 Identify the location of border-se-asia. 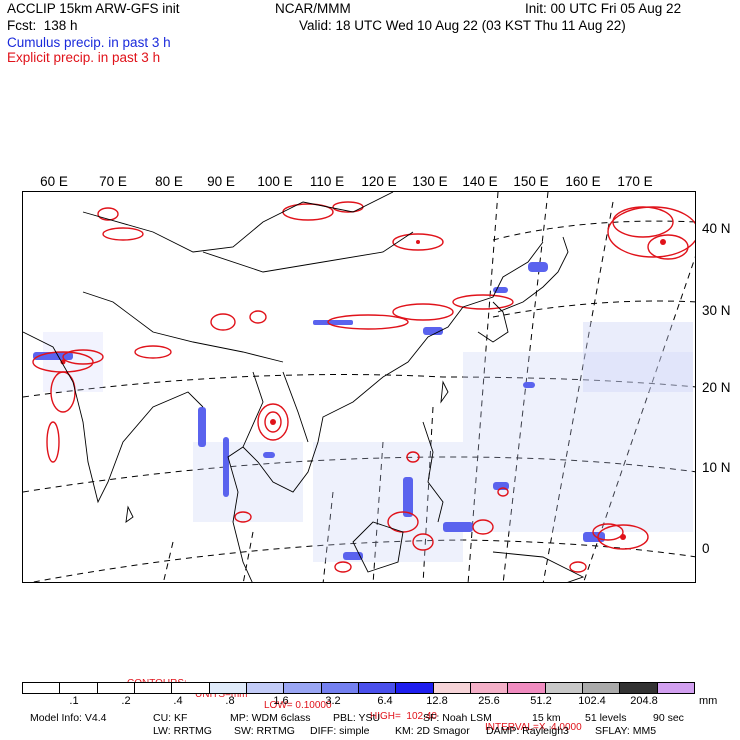
(275, 409).